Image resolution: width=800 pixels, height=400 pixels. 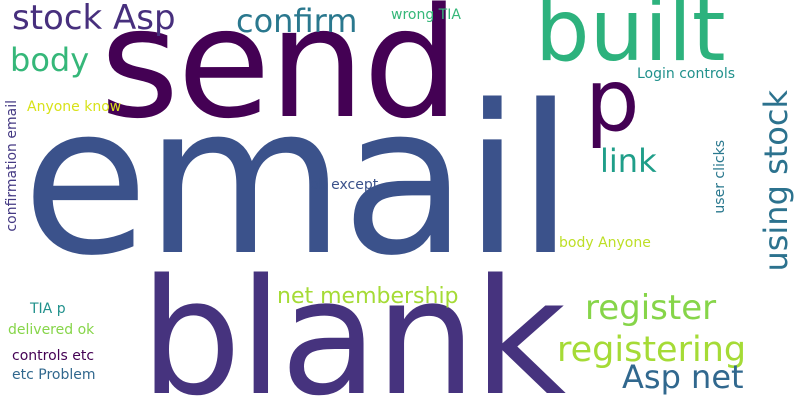 I want to click on word-net-membership: net membership, so click(x=368, y=296).